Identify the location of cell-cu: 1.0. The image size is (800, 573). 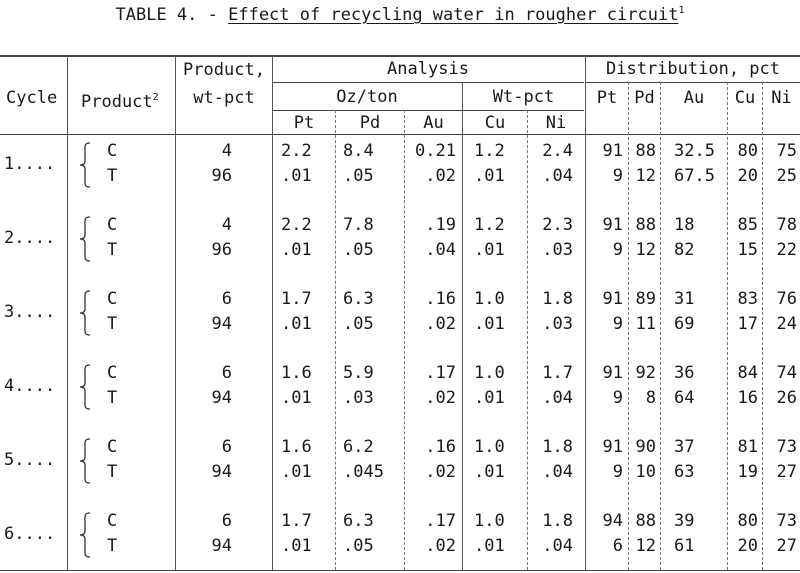
(489, 299).